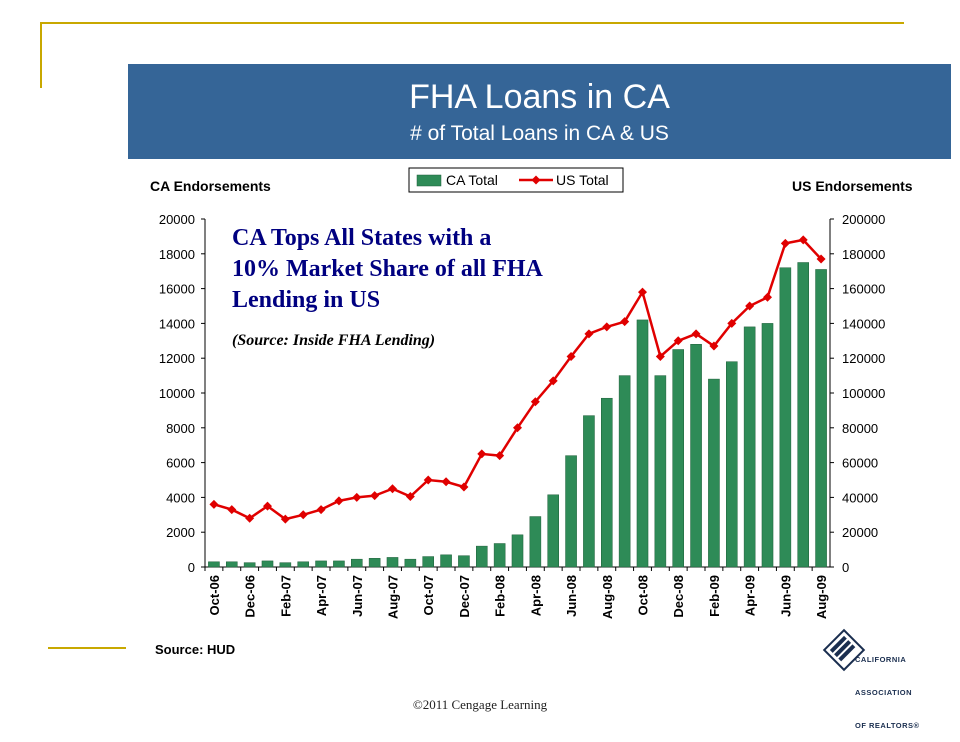 The height and width of the screenshot is (742, 960). I want to click on x-tick-label: Oct-07, so click(428, 595).